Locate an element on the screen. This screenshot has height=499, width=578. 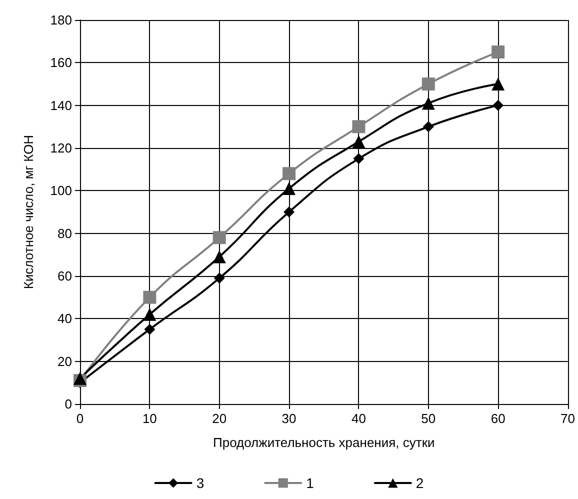
legend-label: 3 is located at coordinates (200, 483).